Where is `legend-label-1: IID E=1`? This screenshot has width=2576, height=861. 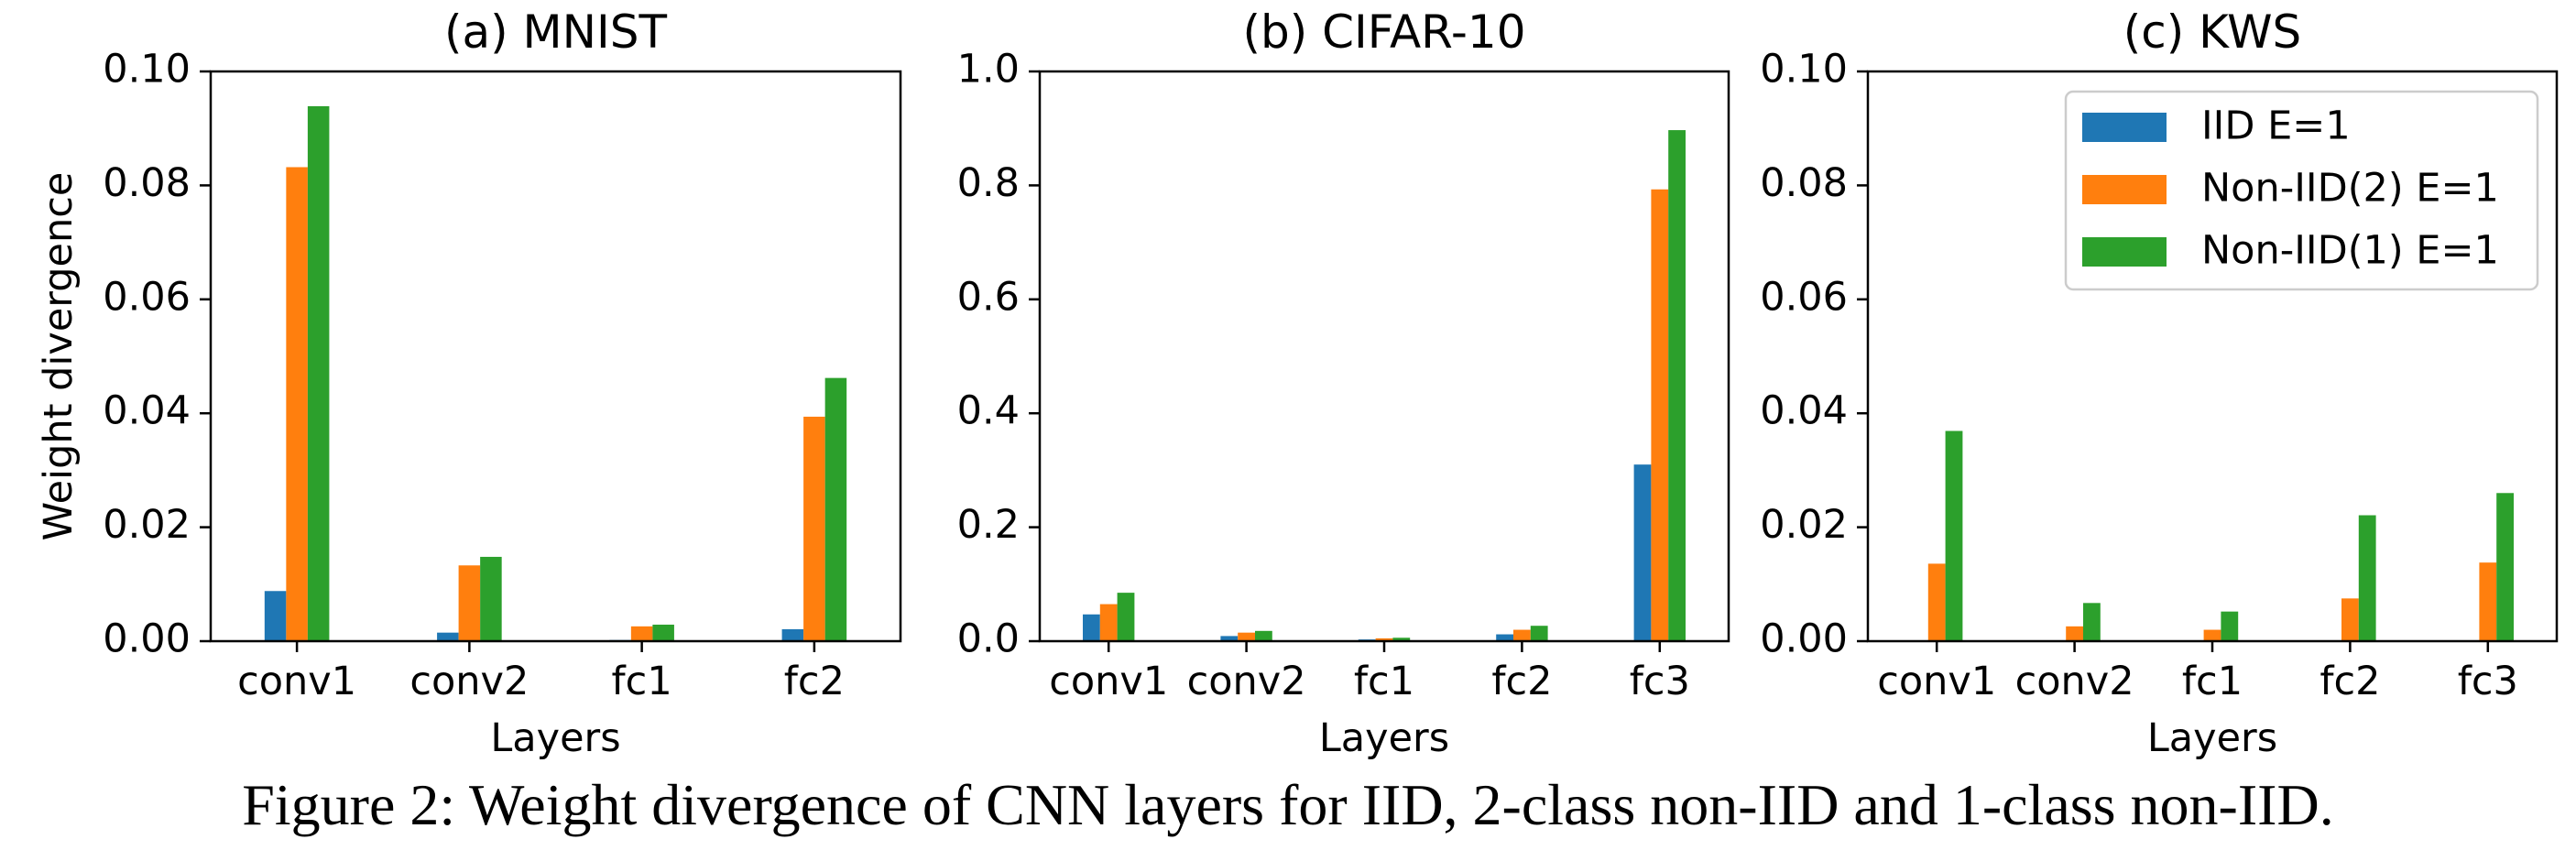 legend-label-1: IID E=1 is located at coordinates (2276, 126).